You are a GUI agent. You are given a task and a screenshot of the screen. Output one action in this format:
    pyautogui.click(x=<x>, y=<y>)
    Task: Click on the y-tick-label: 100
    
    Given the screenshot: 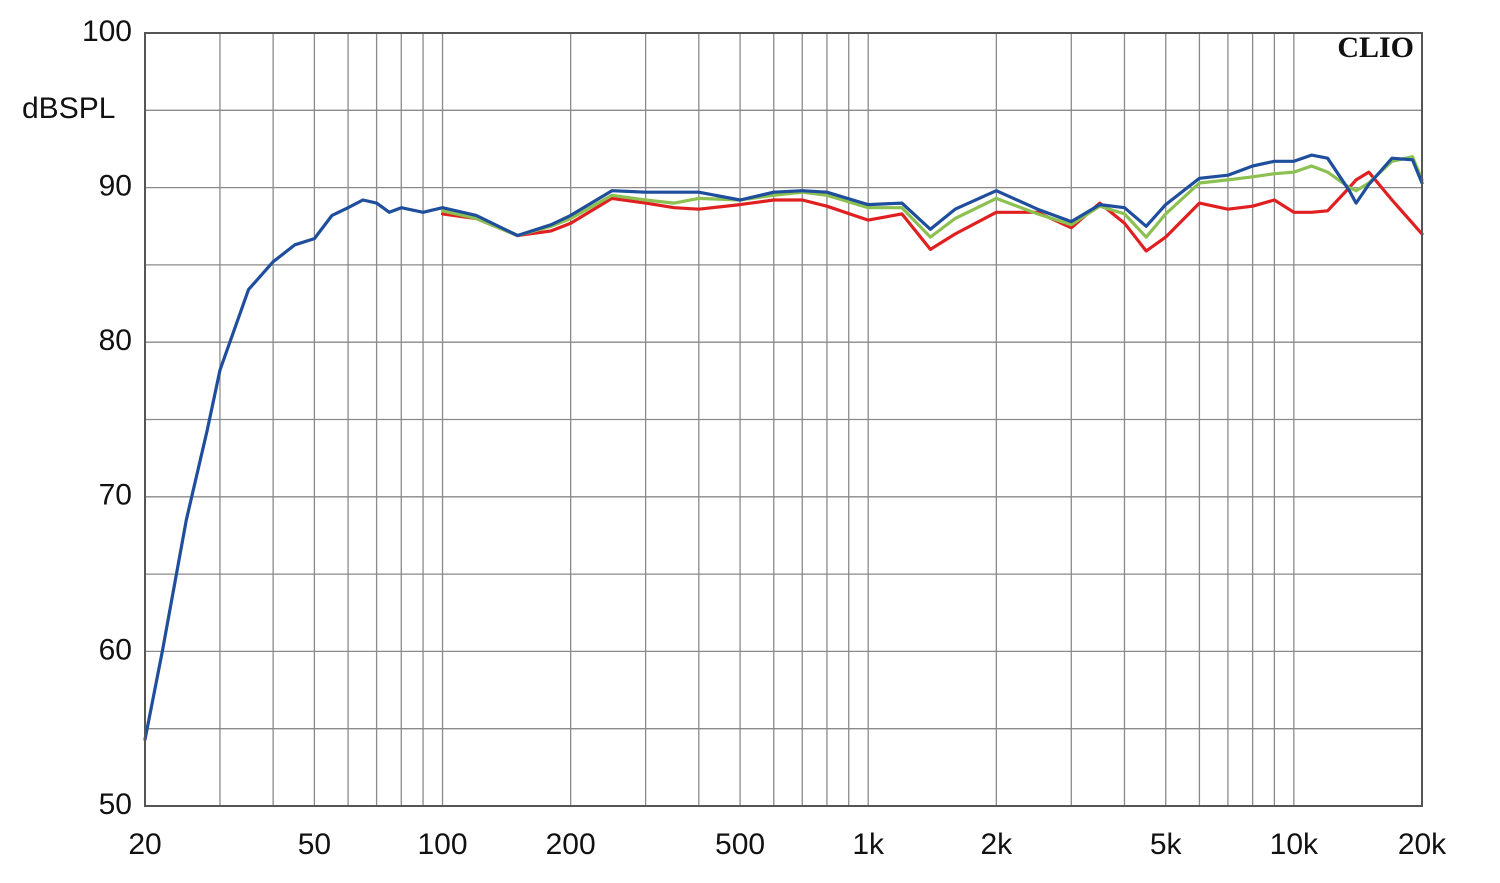 What is the action you would take?
    pyautogui.click(x=107, y=31)
    